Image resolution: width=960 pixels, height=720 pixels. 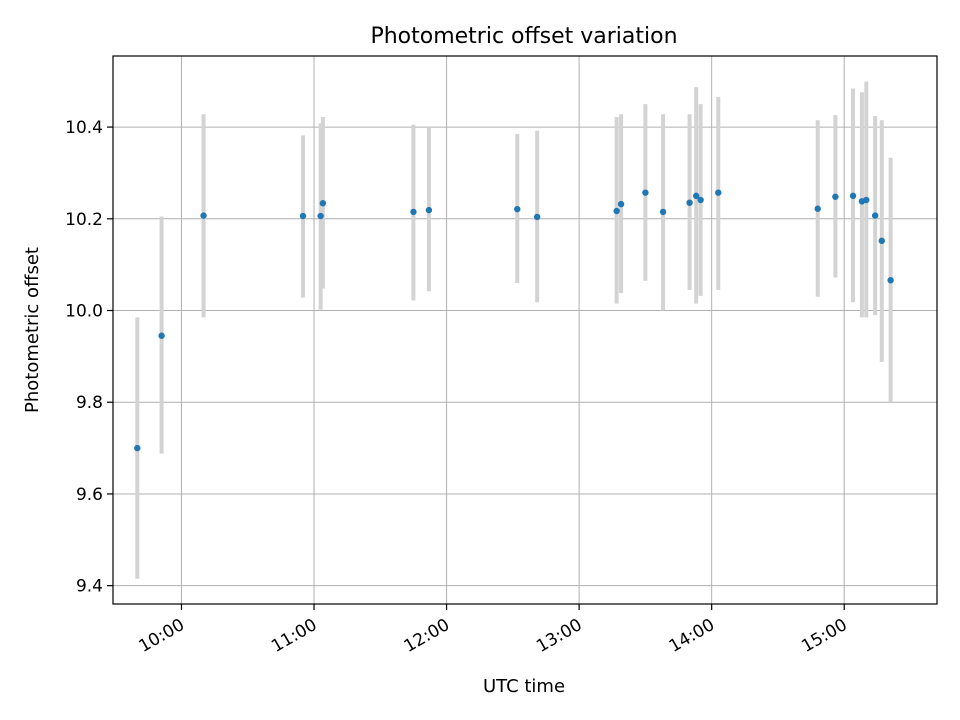 What do you see at coordinates (84, 128) in the screenshot?
I see `y-tick-label: 10.4` at bounding box center [84, 128].